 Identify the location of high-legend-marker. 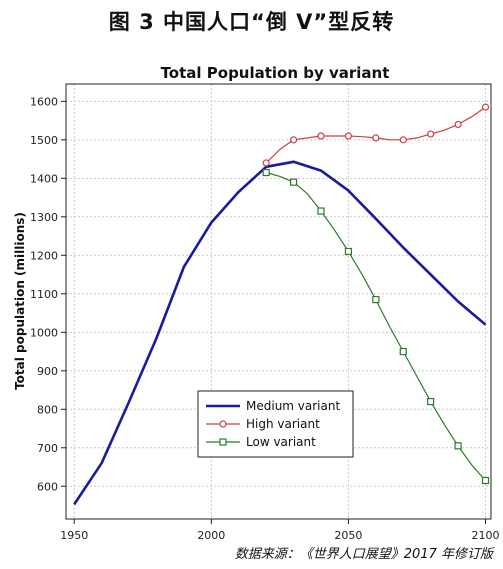
(223, 424).